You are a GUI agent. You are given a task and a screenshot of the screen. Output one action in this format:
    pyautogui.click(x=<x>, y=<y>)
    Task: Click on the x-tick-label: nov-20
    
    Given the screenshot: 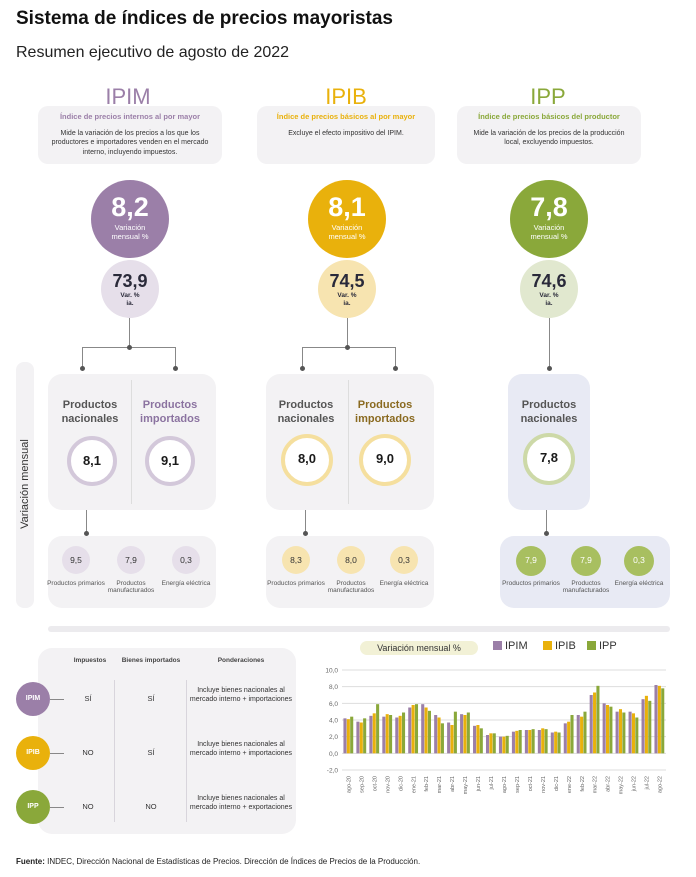 What is the action you would take?
    pyautogui.click(x=388, y=784)
    